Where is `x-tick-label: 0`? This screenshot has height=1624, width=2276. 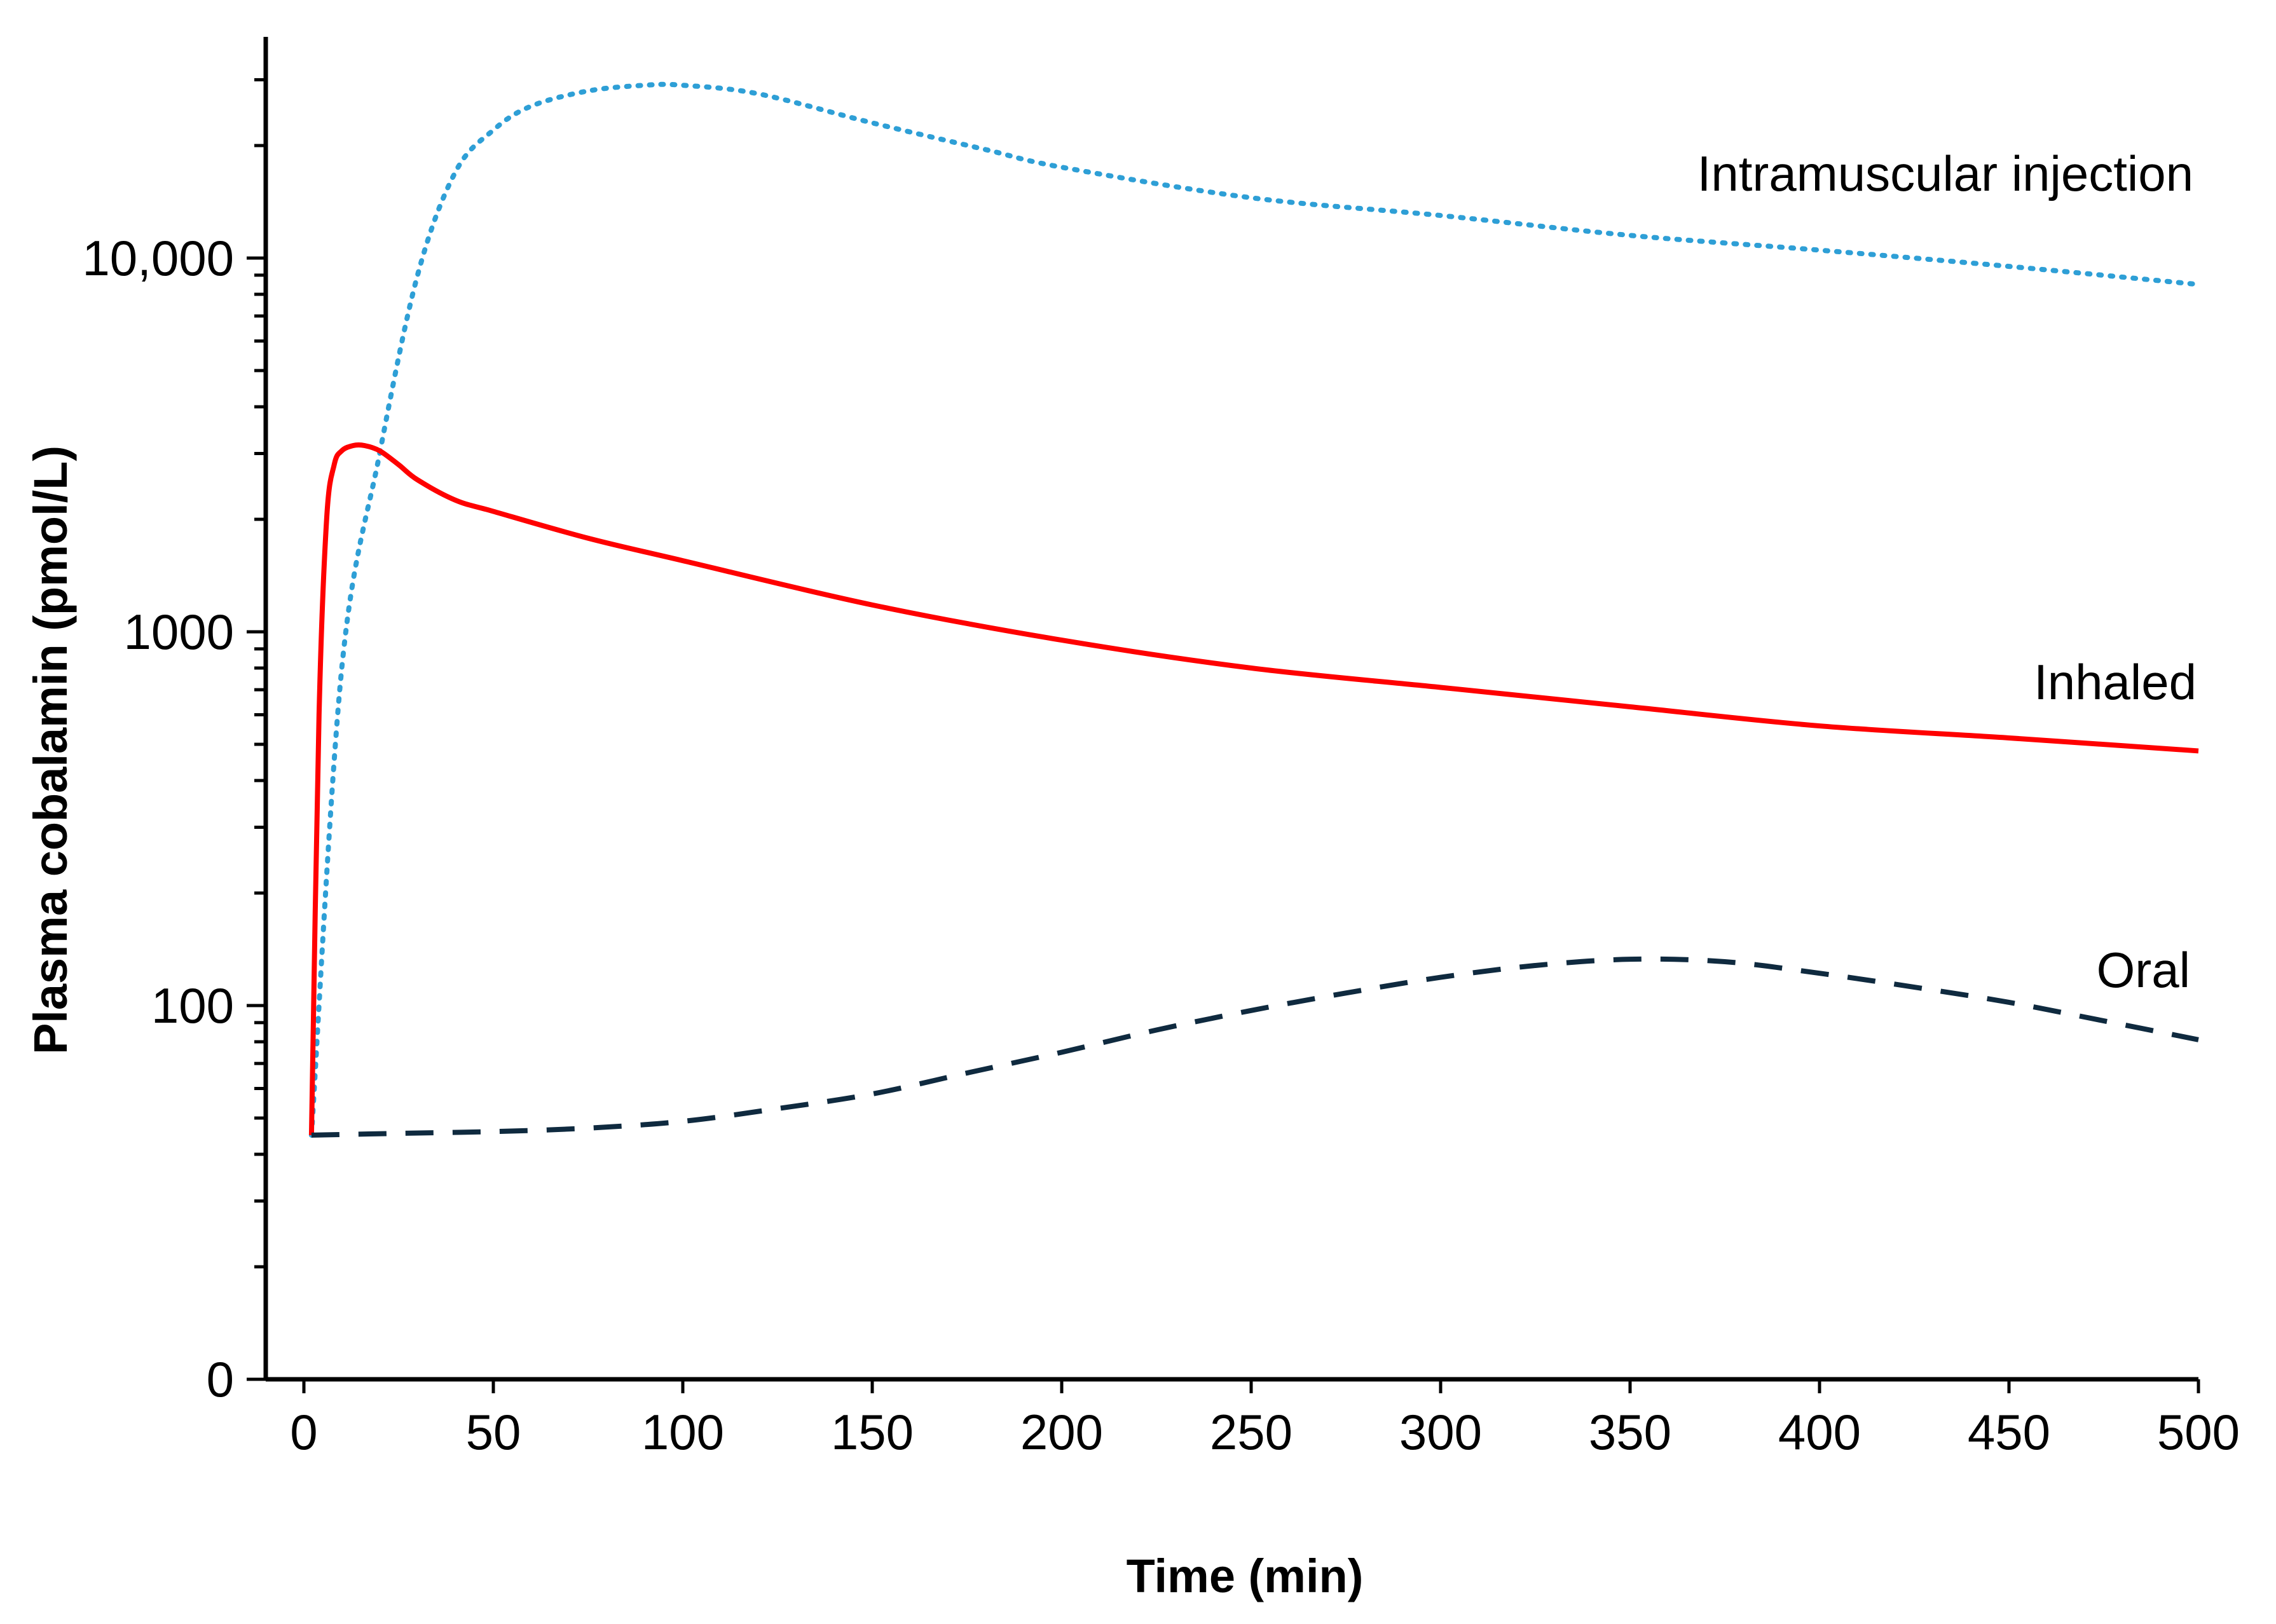 x-tick-label: 0 is located at coordinates (304, 1432).